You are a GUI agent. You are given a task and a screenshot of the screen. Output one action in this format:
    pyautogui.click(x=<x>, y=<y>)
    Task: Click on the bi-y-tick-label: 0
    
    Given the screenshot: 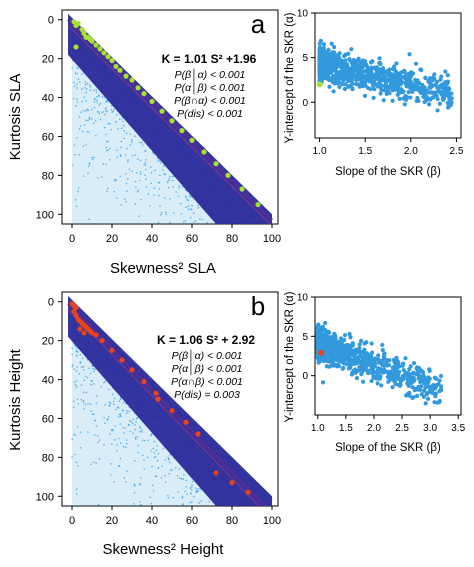 What is the action you would take?
    pyautogui.click(x=305, y=376)
    